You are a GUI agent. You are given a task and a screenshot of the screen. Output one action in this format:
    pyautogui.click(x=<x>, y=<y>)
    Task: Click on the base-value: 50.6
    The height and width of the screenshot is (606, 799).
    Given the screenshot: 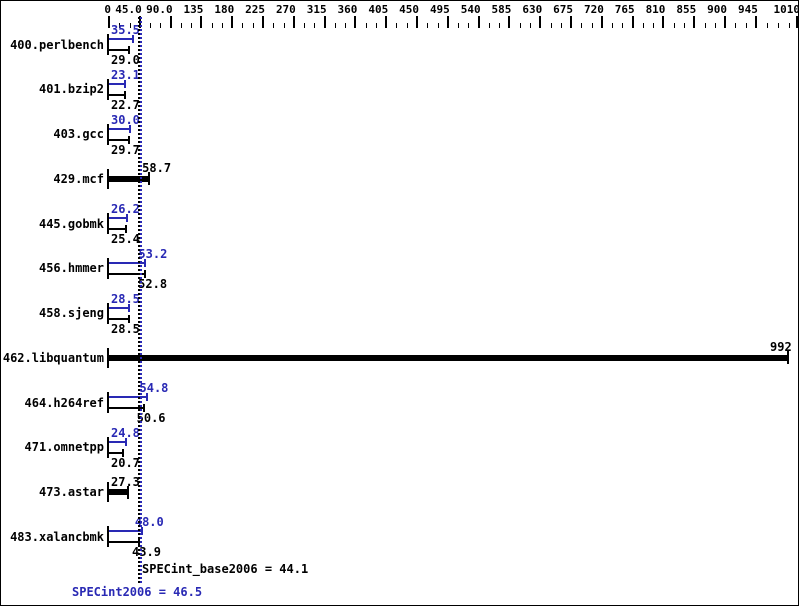 What is the action you would take?
    pyautogui.click(x=151, y=418)
    